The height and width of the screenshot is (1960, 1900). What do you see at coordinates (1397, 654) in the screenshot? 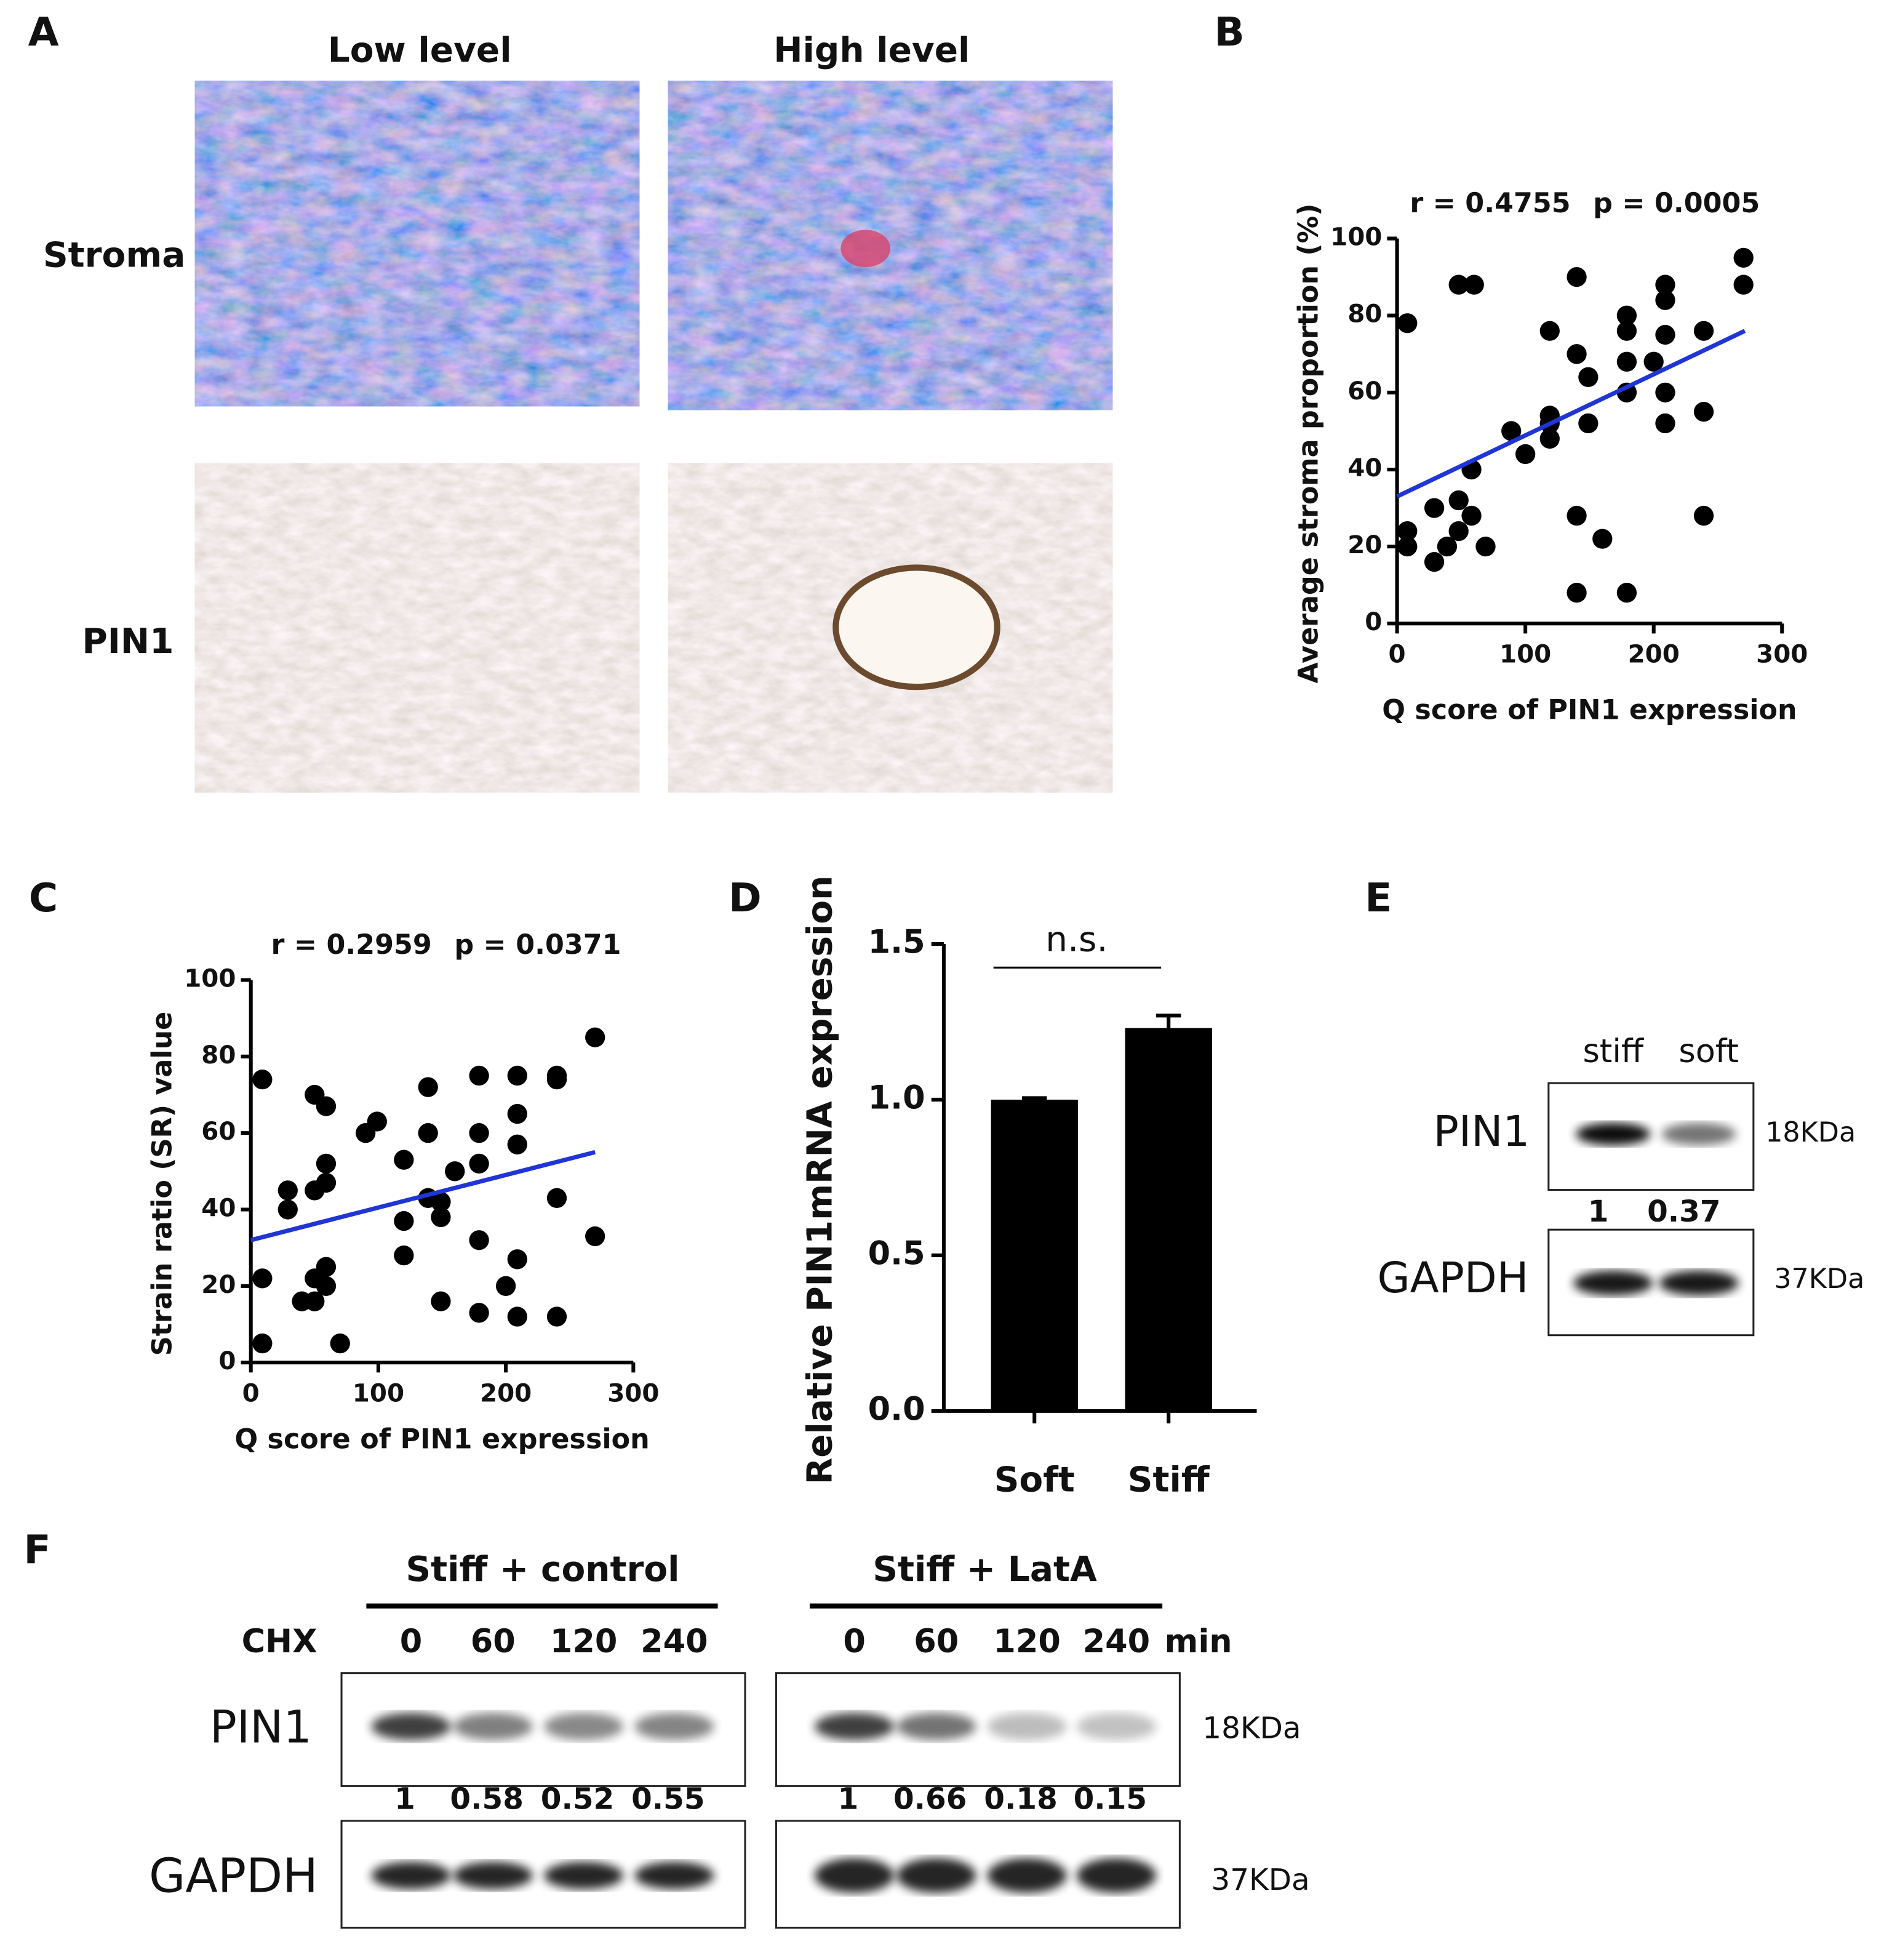
I see `x-tick-label: 0` at bounding box center [1397, 654].